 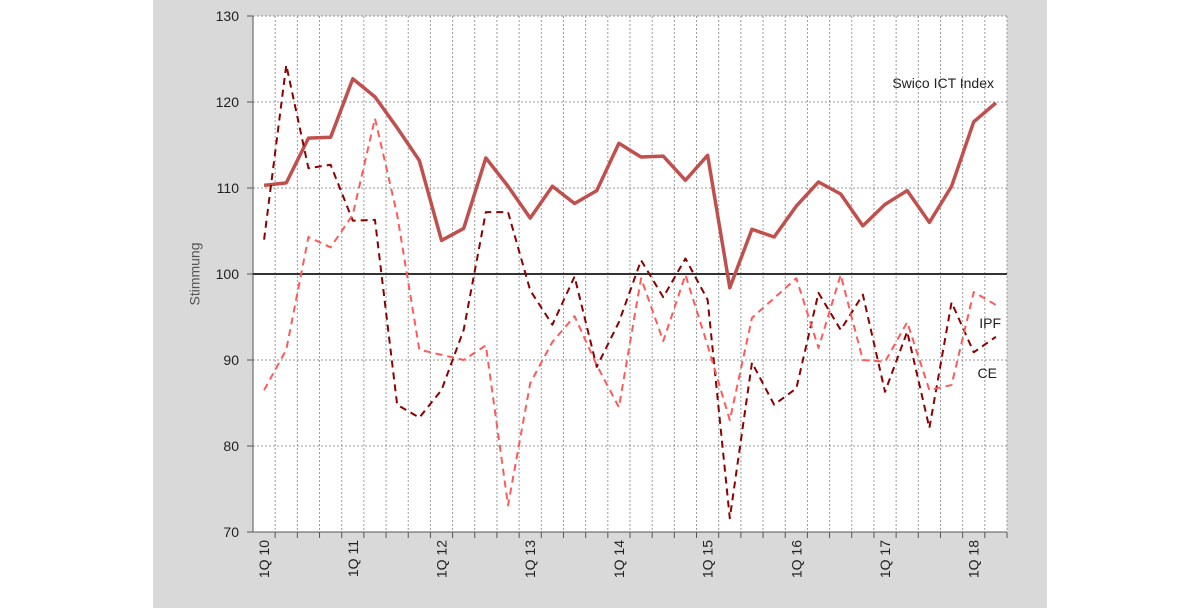 What do you see at coordinates (530, 559) in the screenshot?
I see `x-tick-label: 1Q 13` at bounding box center [530, 559].